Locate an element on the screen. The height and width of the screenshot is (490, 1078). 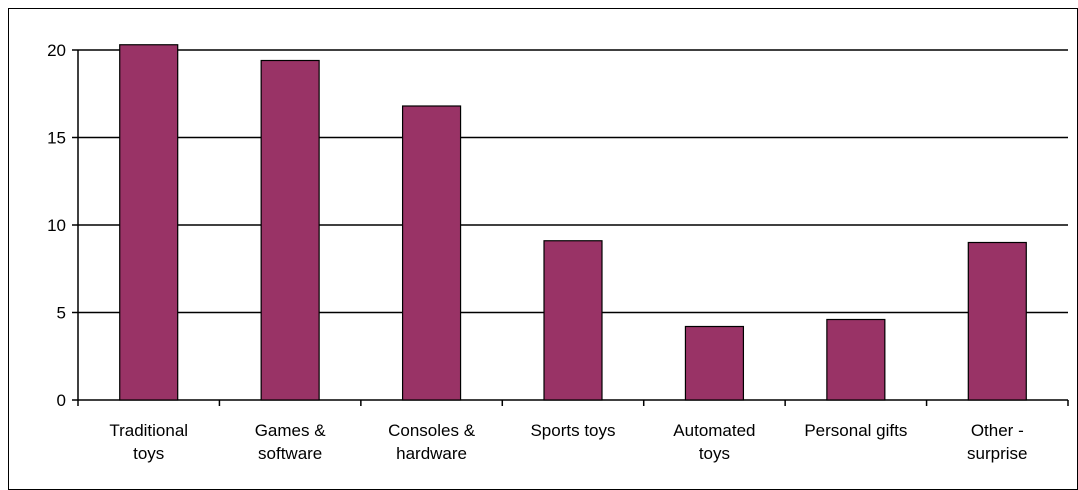
y-tick-label-20: 20 is located at coordinates (56, 50).